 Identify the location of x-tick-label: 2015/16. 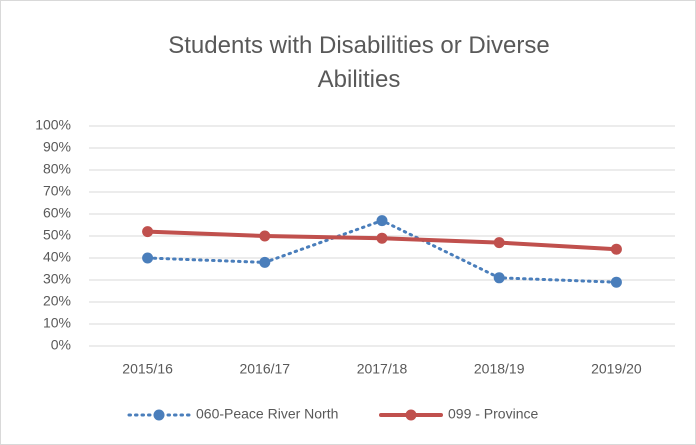
(147, 369).